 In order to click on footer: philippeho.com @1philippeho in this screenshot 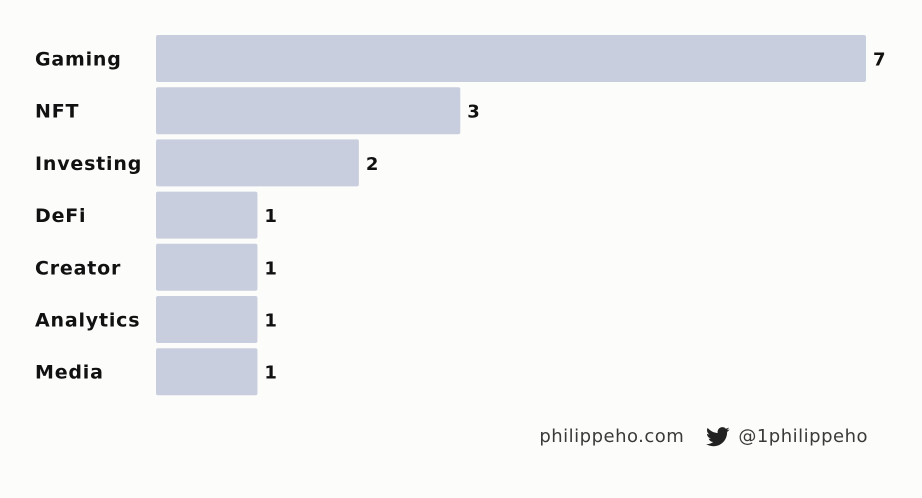, I will do `click(434, 436)`.